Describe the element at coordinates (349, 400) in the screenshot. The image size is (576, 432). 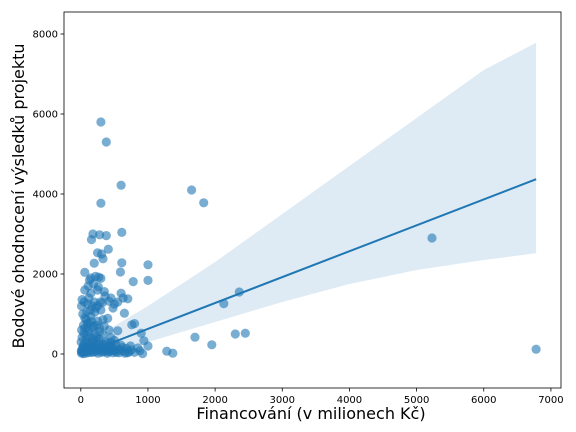
I see `x-tick-label: 4000` at that location.